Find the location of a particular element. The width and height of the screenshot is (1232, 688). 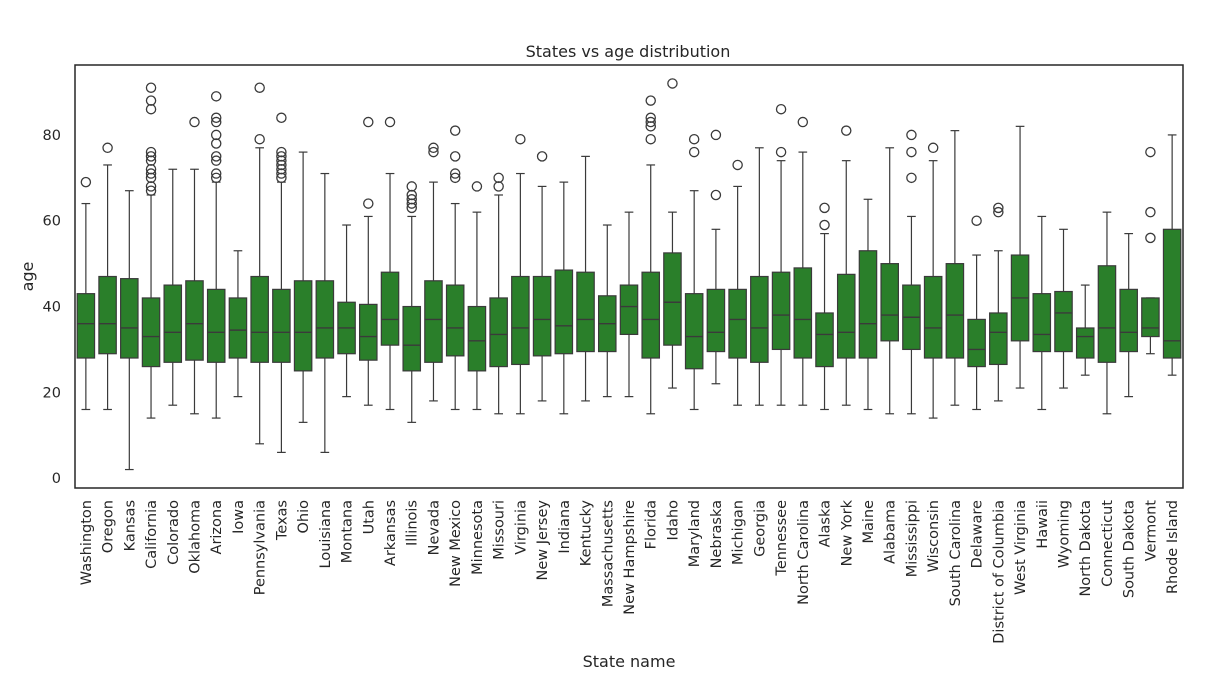

x-tick-label: Arkansas is located at coordinates (391, 533).